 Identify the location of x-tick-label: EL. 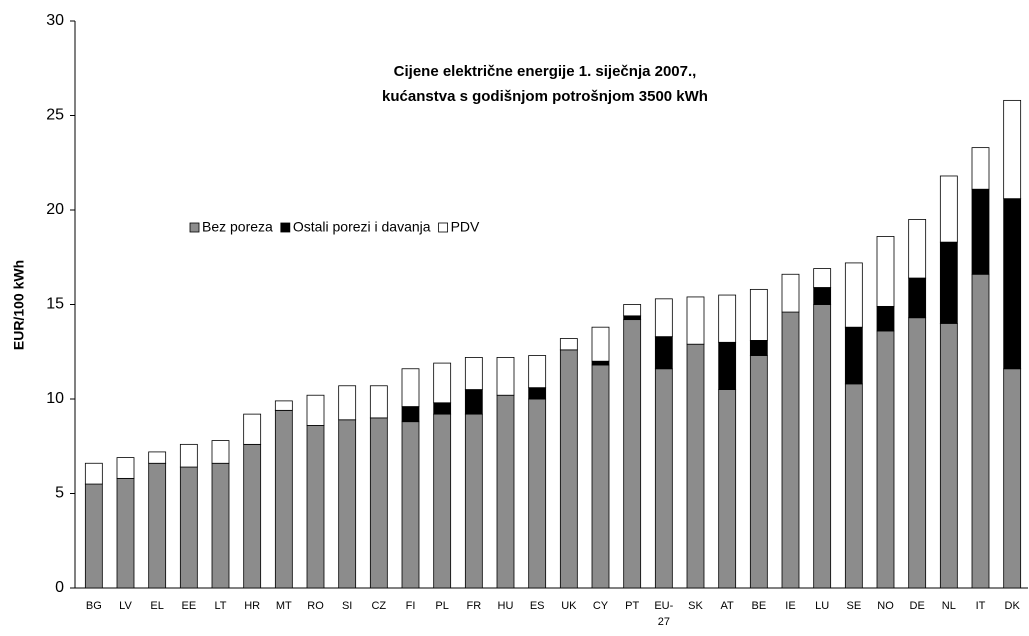
(156, 606).